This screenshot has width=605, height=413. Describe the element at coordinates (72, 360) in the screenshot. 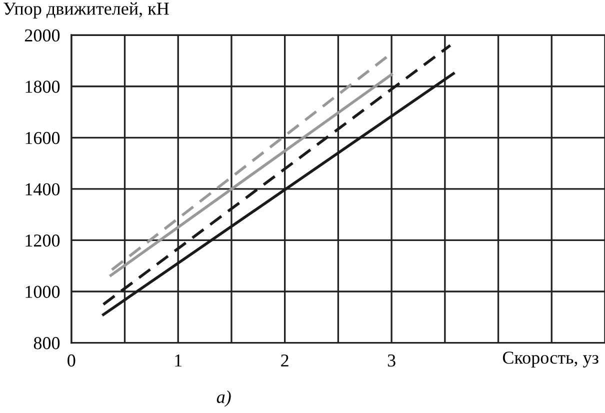

I see `x-tick-label: 0` at that location.